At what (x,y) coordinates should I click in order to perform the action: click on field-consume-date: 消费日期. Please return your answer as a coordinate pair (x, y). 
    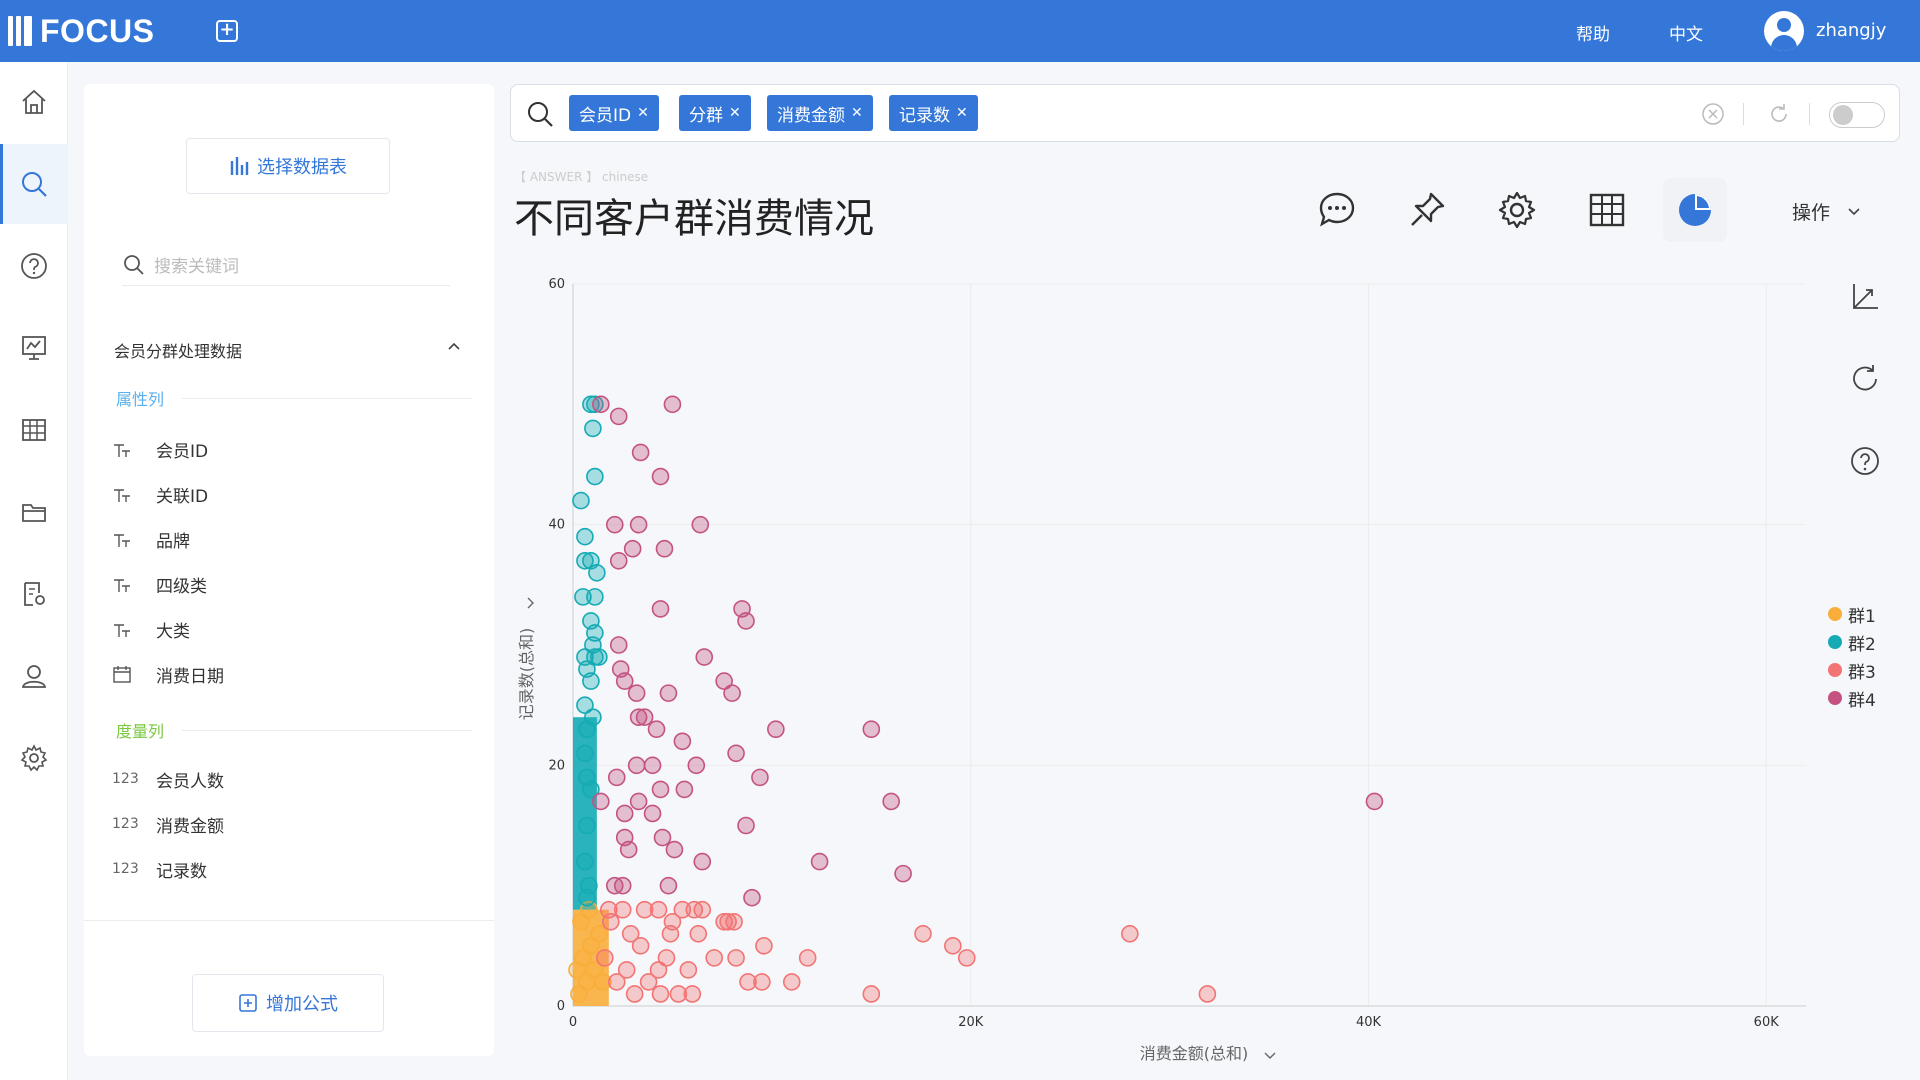
    Looking at the image, I should click on (168, 674).